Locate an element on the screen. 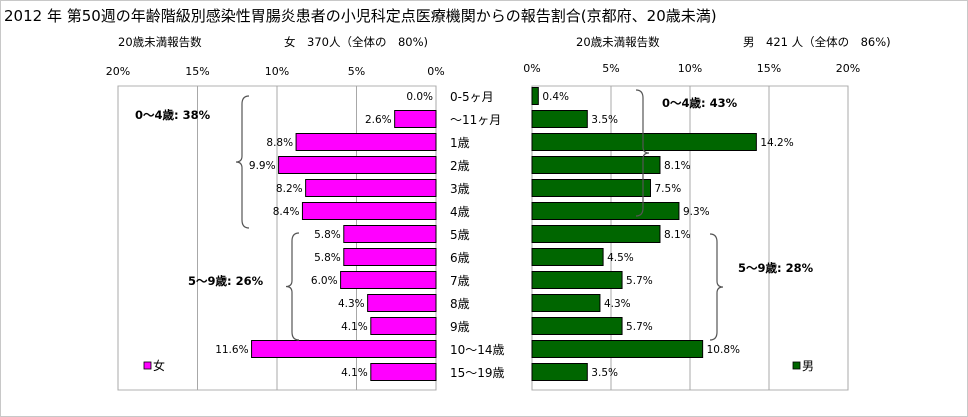 The image size is (968, 417). male-data-label: 4.3% is located at coordinates (617, 304).